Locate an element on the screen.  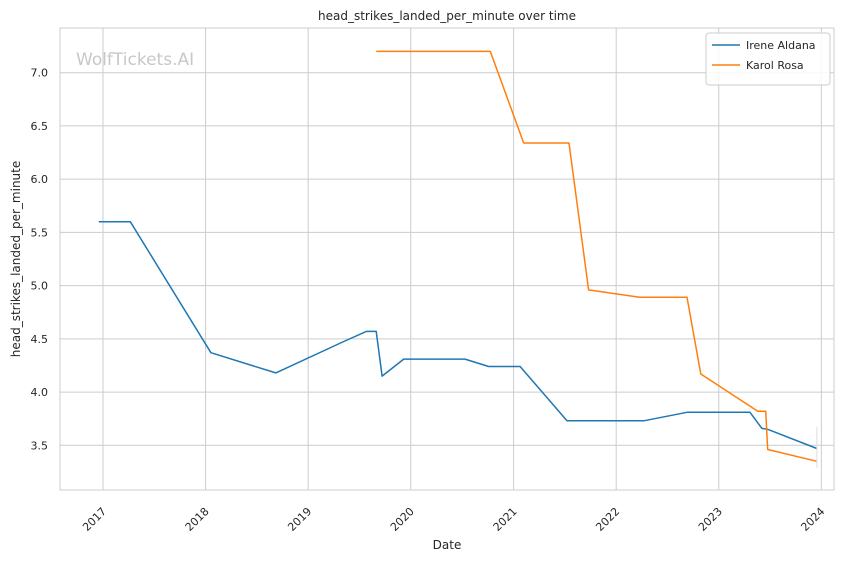
y-tick-label: 6.5 is located at coordinates (40, 126).